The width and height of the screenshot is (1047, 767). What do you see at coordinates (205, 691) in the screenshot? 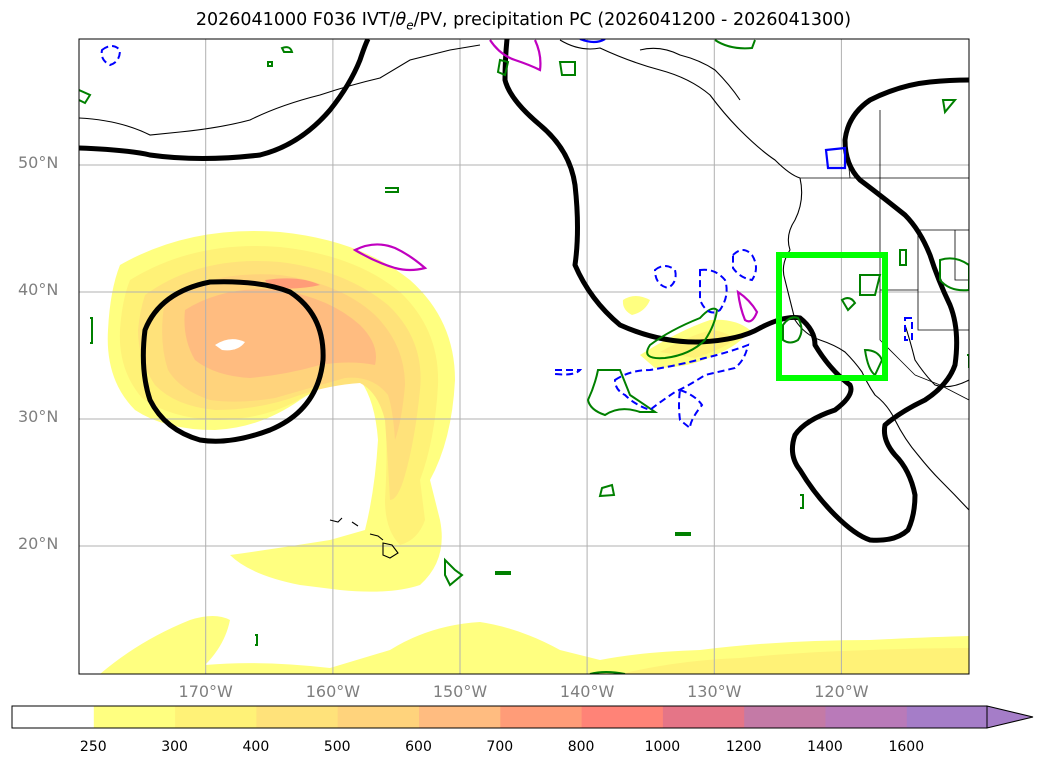
I see `lon-label-170w: 170°W` at bounding box center [205, 691].